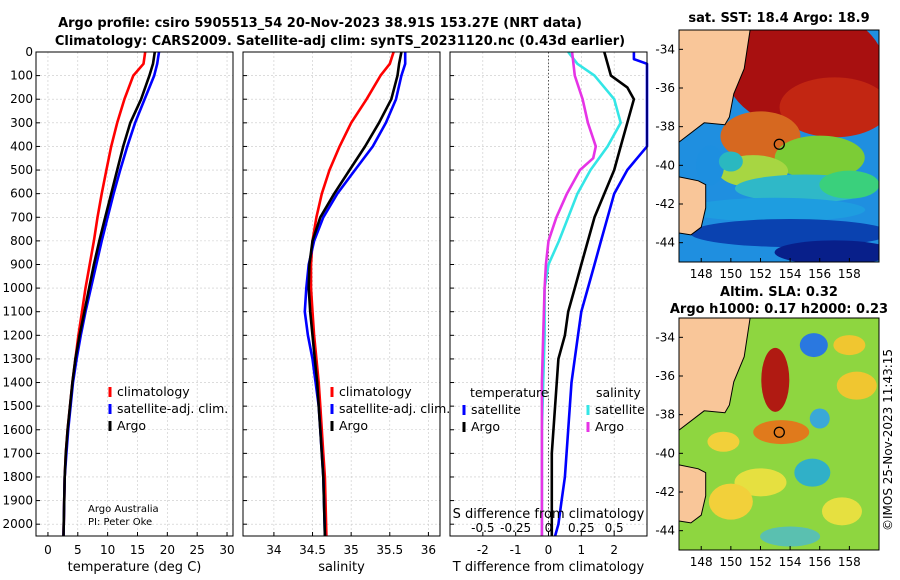  What do you see at coordinates (779, 309) in the screenshot?
I see `sla-map-subtitle: Argo h1000: 0.17 h2000: 0.23` at bounding box center [779, 309].